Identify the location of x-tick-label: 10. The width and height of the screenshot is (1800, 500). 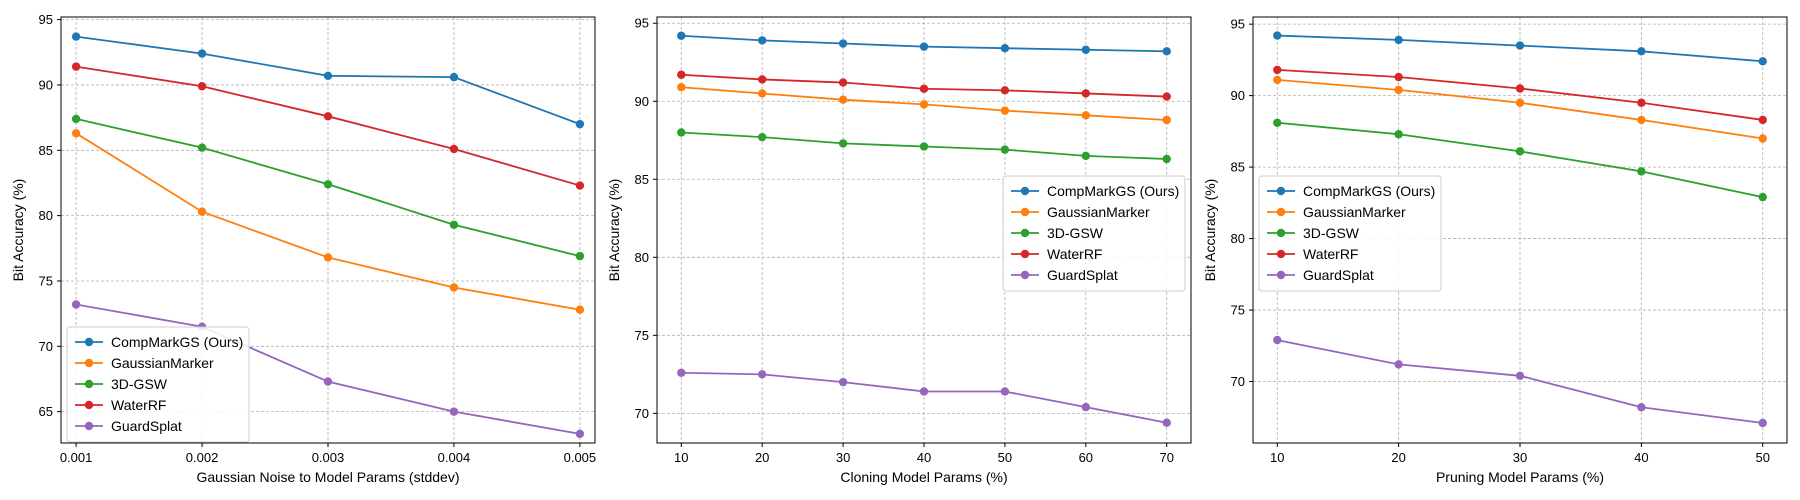
(681, 457).